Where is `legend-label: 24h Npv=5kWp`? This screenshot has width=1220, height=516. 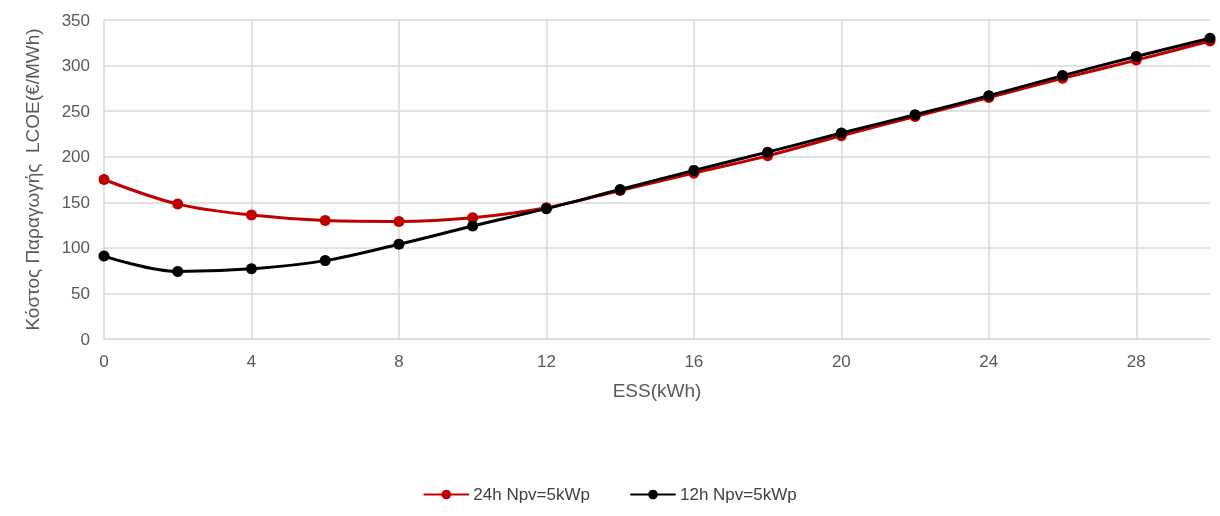
legend-label: 24h Npv=5kWp is located at coordinates (531, 494).